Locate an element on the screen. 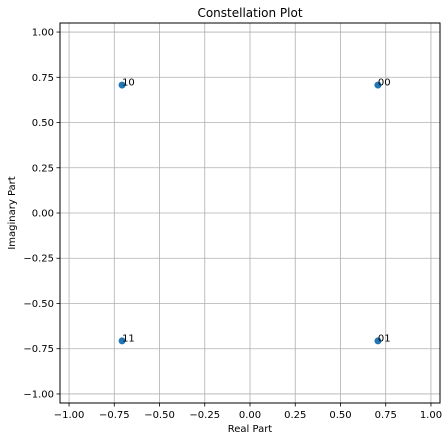 This screenshot has height=445, width=448. x-tick-label: −0.75 is located at coordinates (114, 415).